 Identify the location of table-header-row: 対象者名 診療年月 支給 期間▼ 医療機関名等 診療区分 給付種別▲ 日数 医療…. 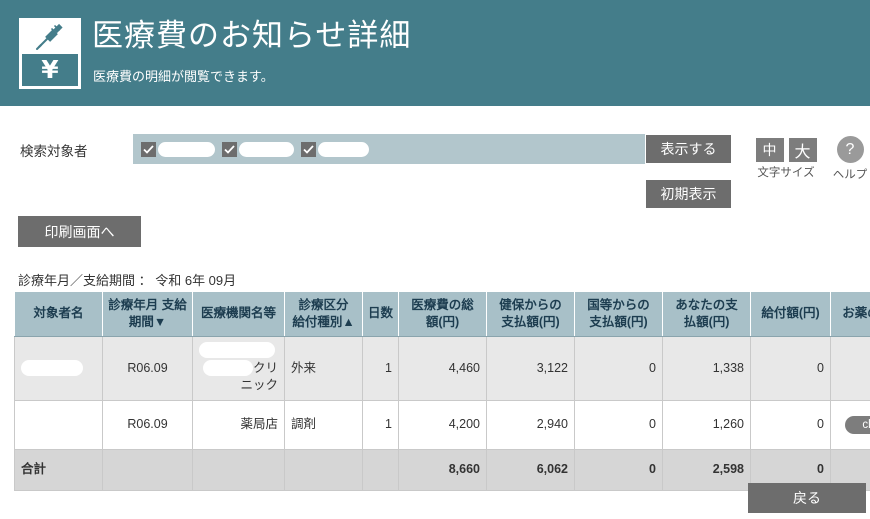
(442, 314).